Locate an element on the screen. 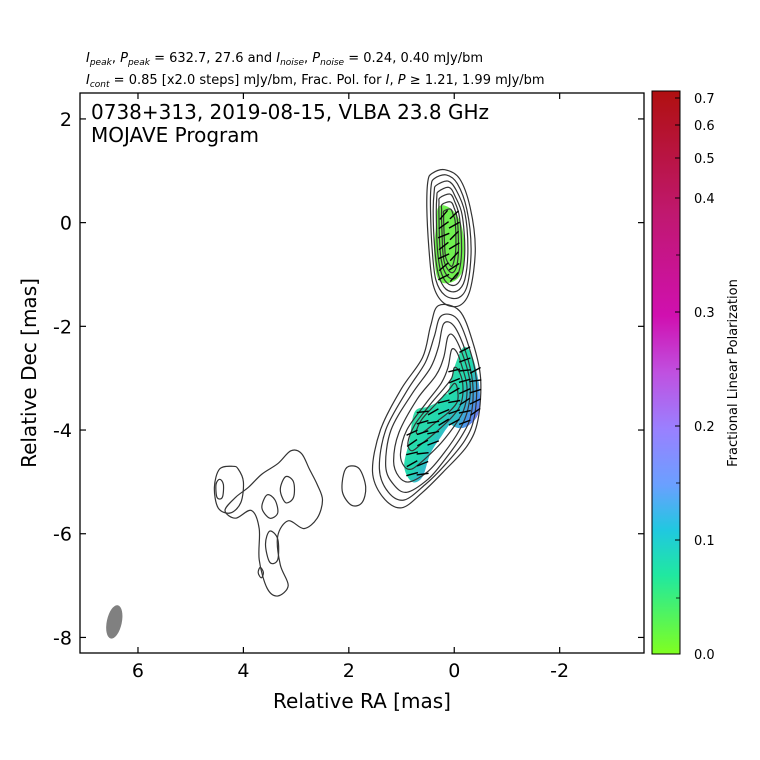 Image resolution: width=760 pixels, height=760 pixels. x-tick-label: 2 is located at coordinates (349, 671).